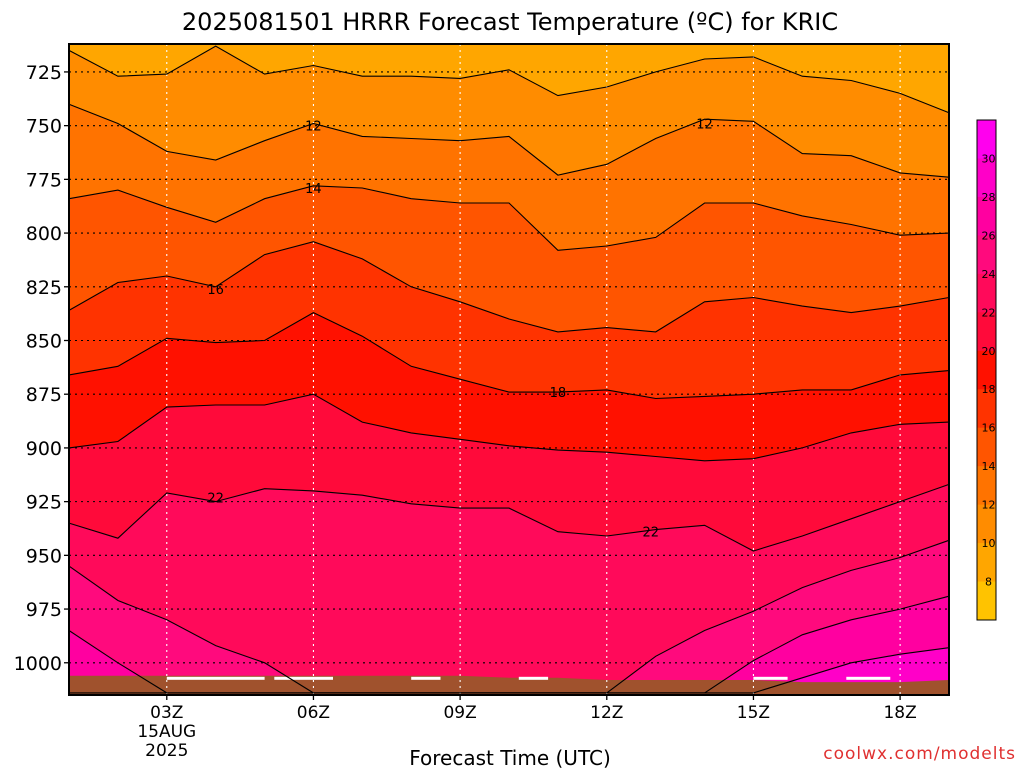 This screenshot has height=768, width=1024. I want to click on contour-label: 18, so click(558, 393).